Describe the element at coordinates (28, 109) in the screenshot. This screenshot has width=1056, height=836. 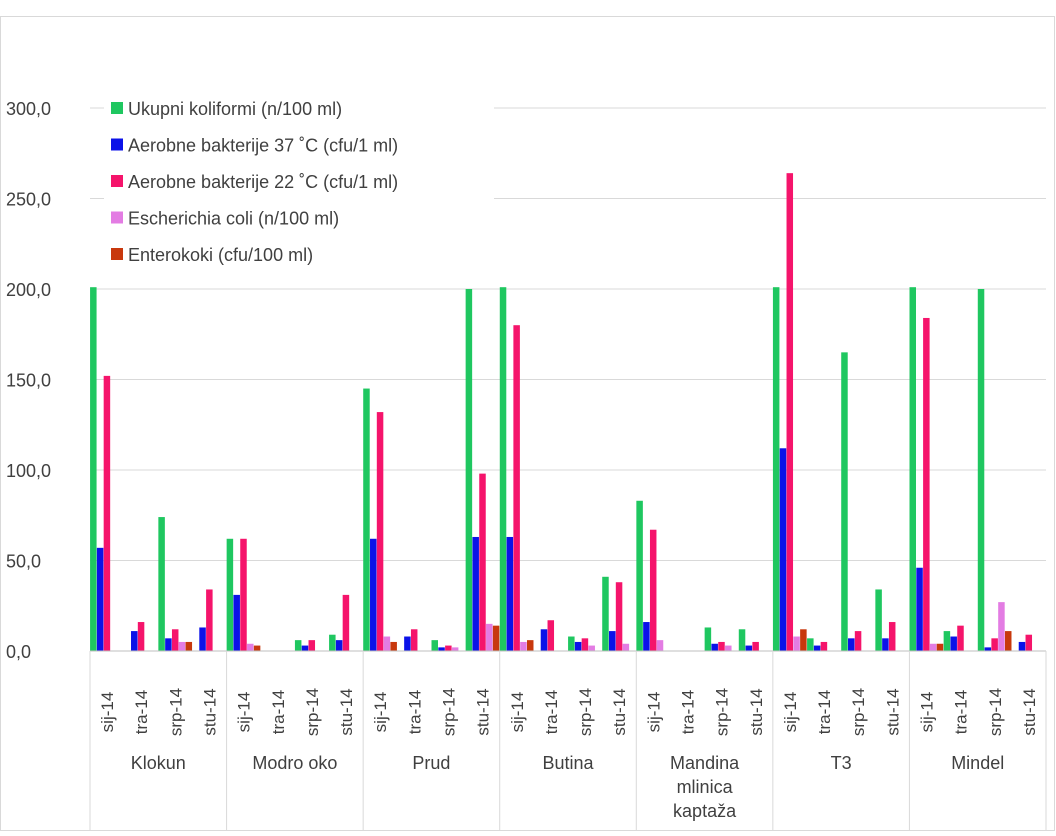
I see `y-tick-label: 300,0` at that location.